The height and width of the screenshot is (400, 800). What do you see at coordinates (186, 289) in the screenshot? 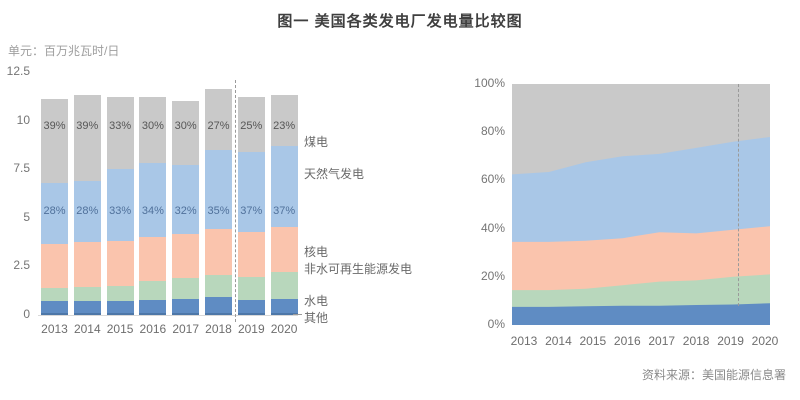
I see `bar-segment-nonhydro-2017` at bounding box center [186, 289].